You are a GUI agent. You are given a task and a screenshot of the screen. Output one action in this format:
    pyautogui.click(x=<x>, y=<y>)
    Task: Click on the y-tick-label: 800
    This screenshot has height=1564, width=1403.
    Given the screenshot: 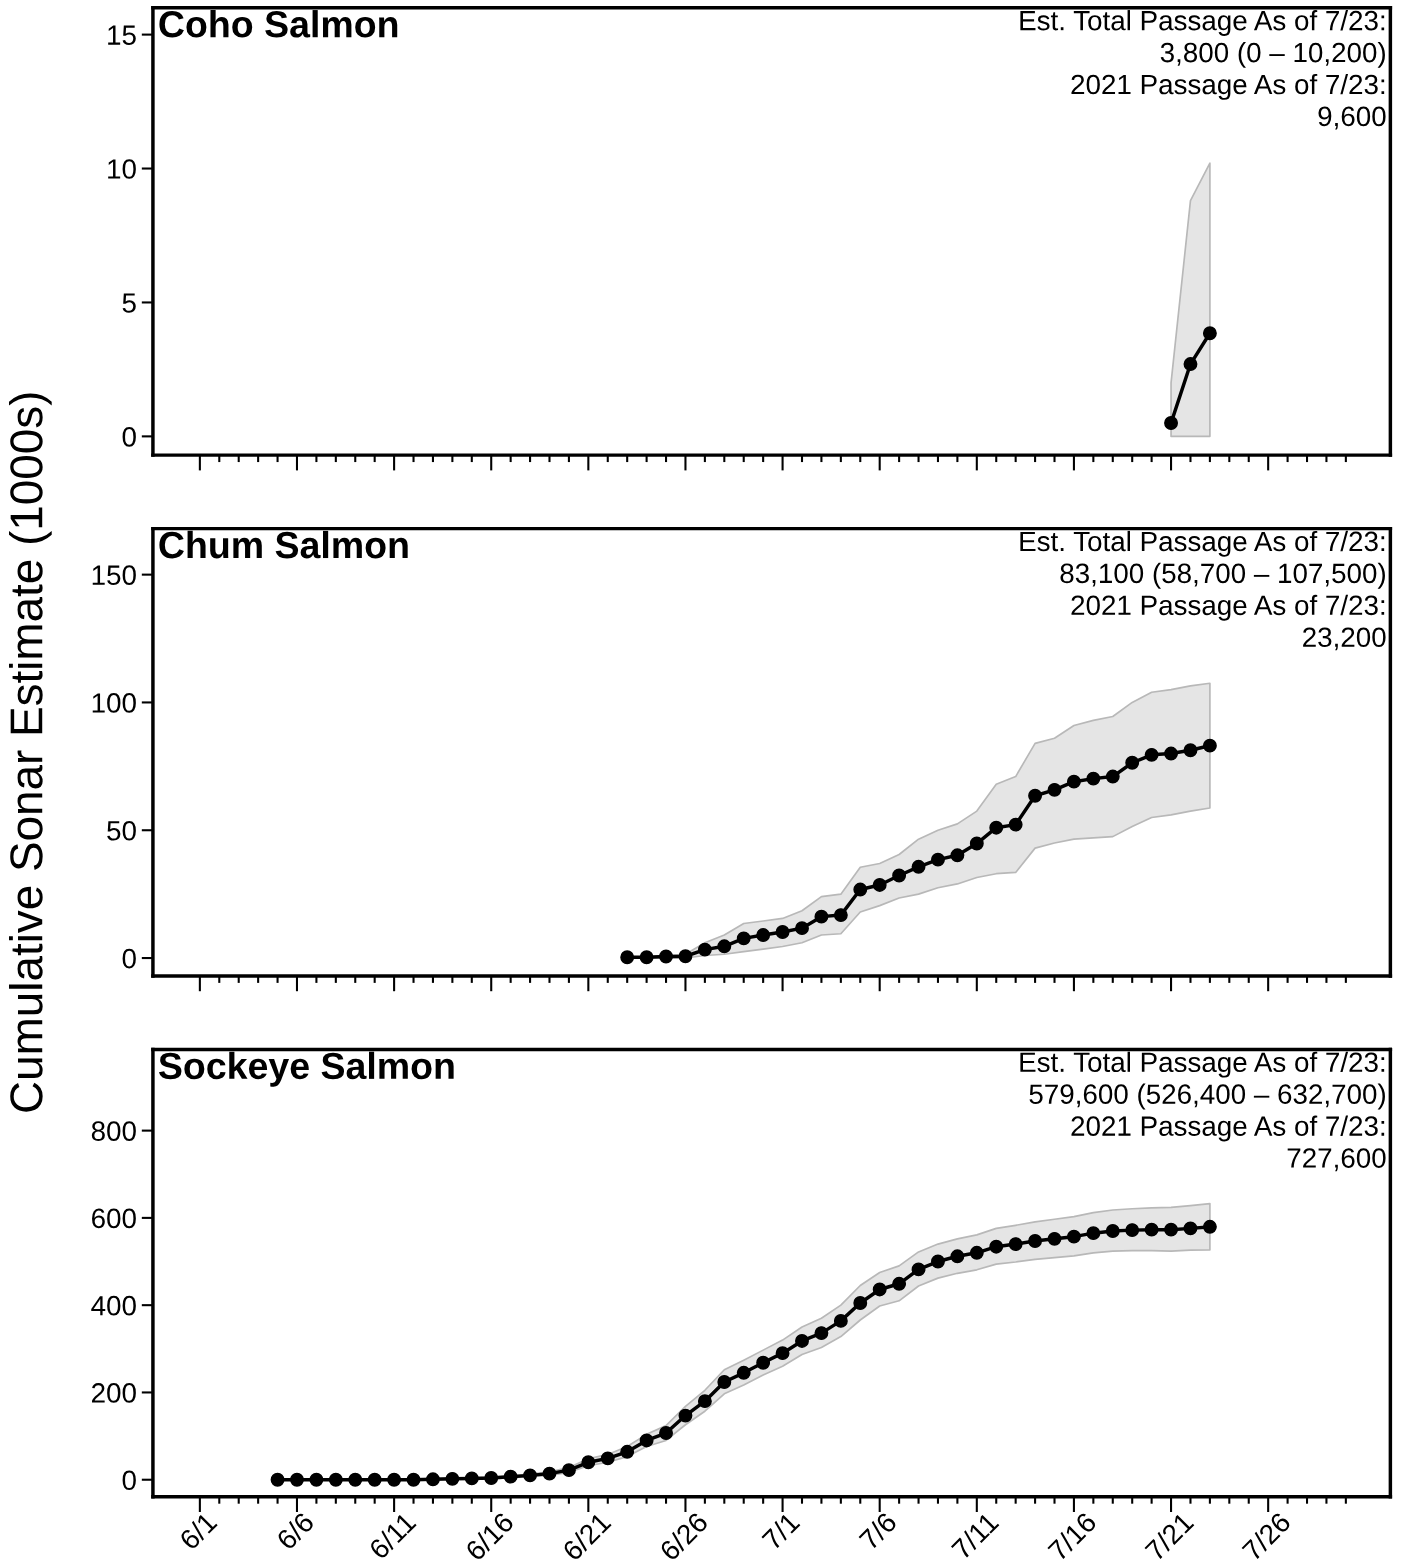 What is the action you would take?
    pyautogui.click(x=113, y=1131)
    